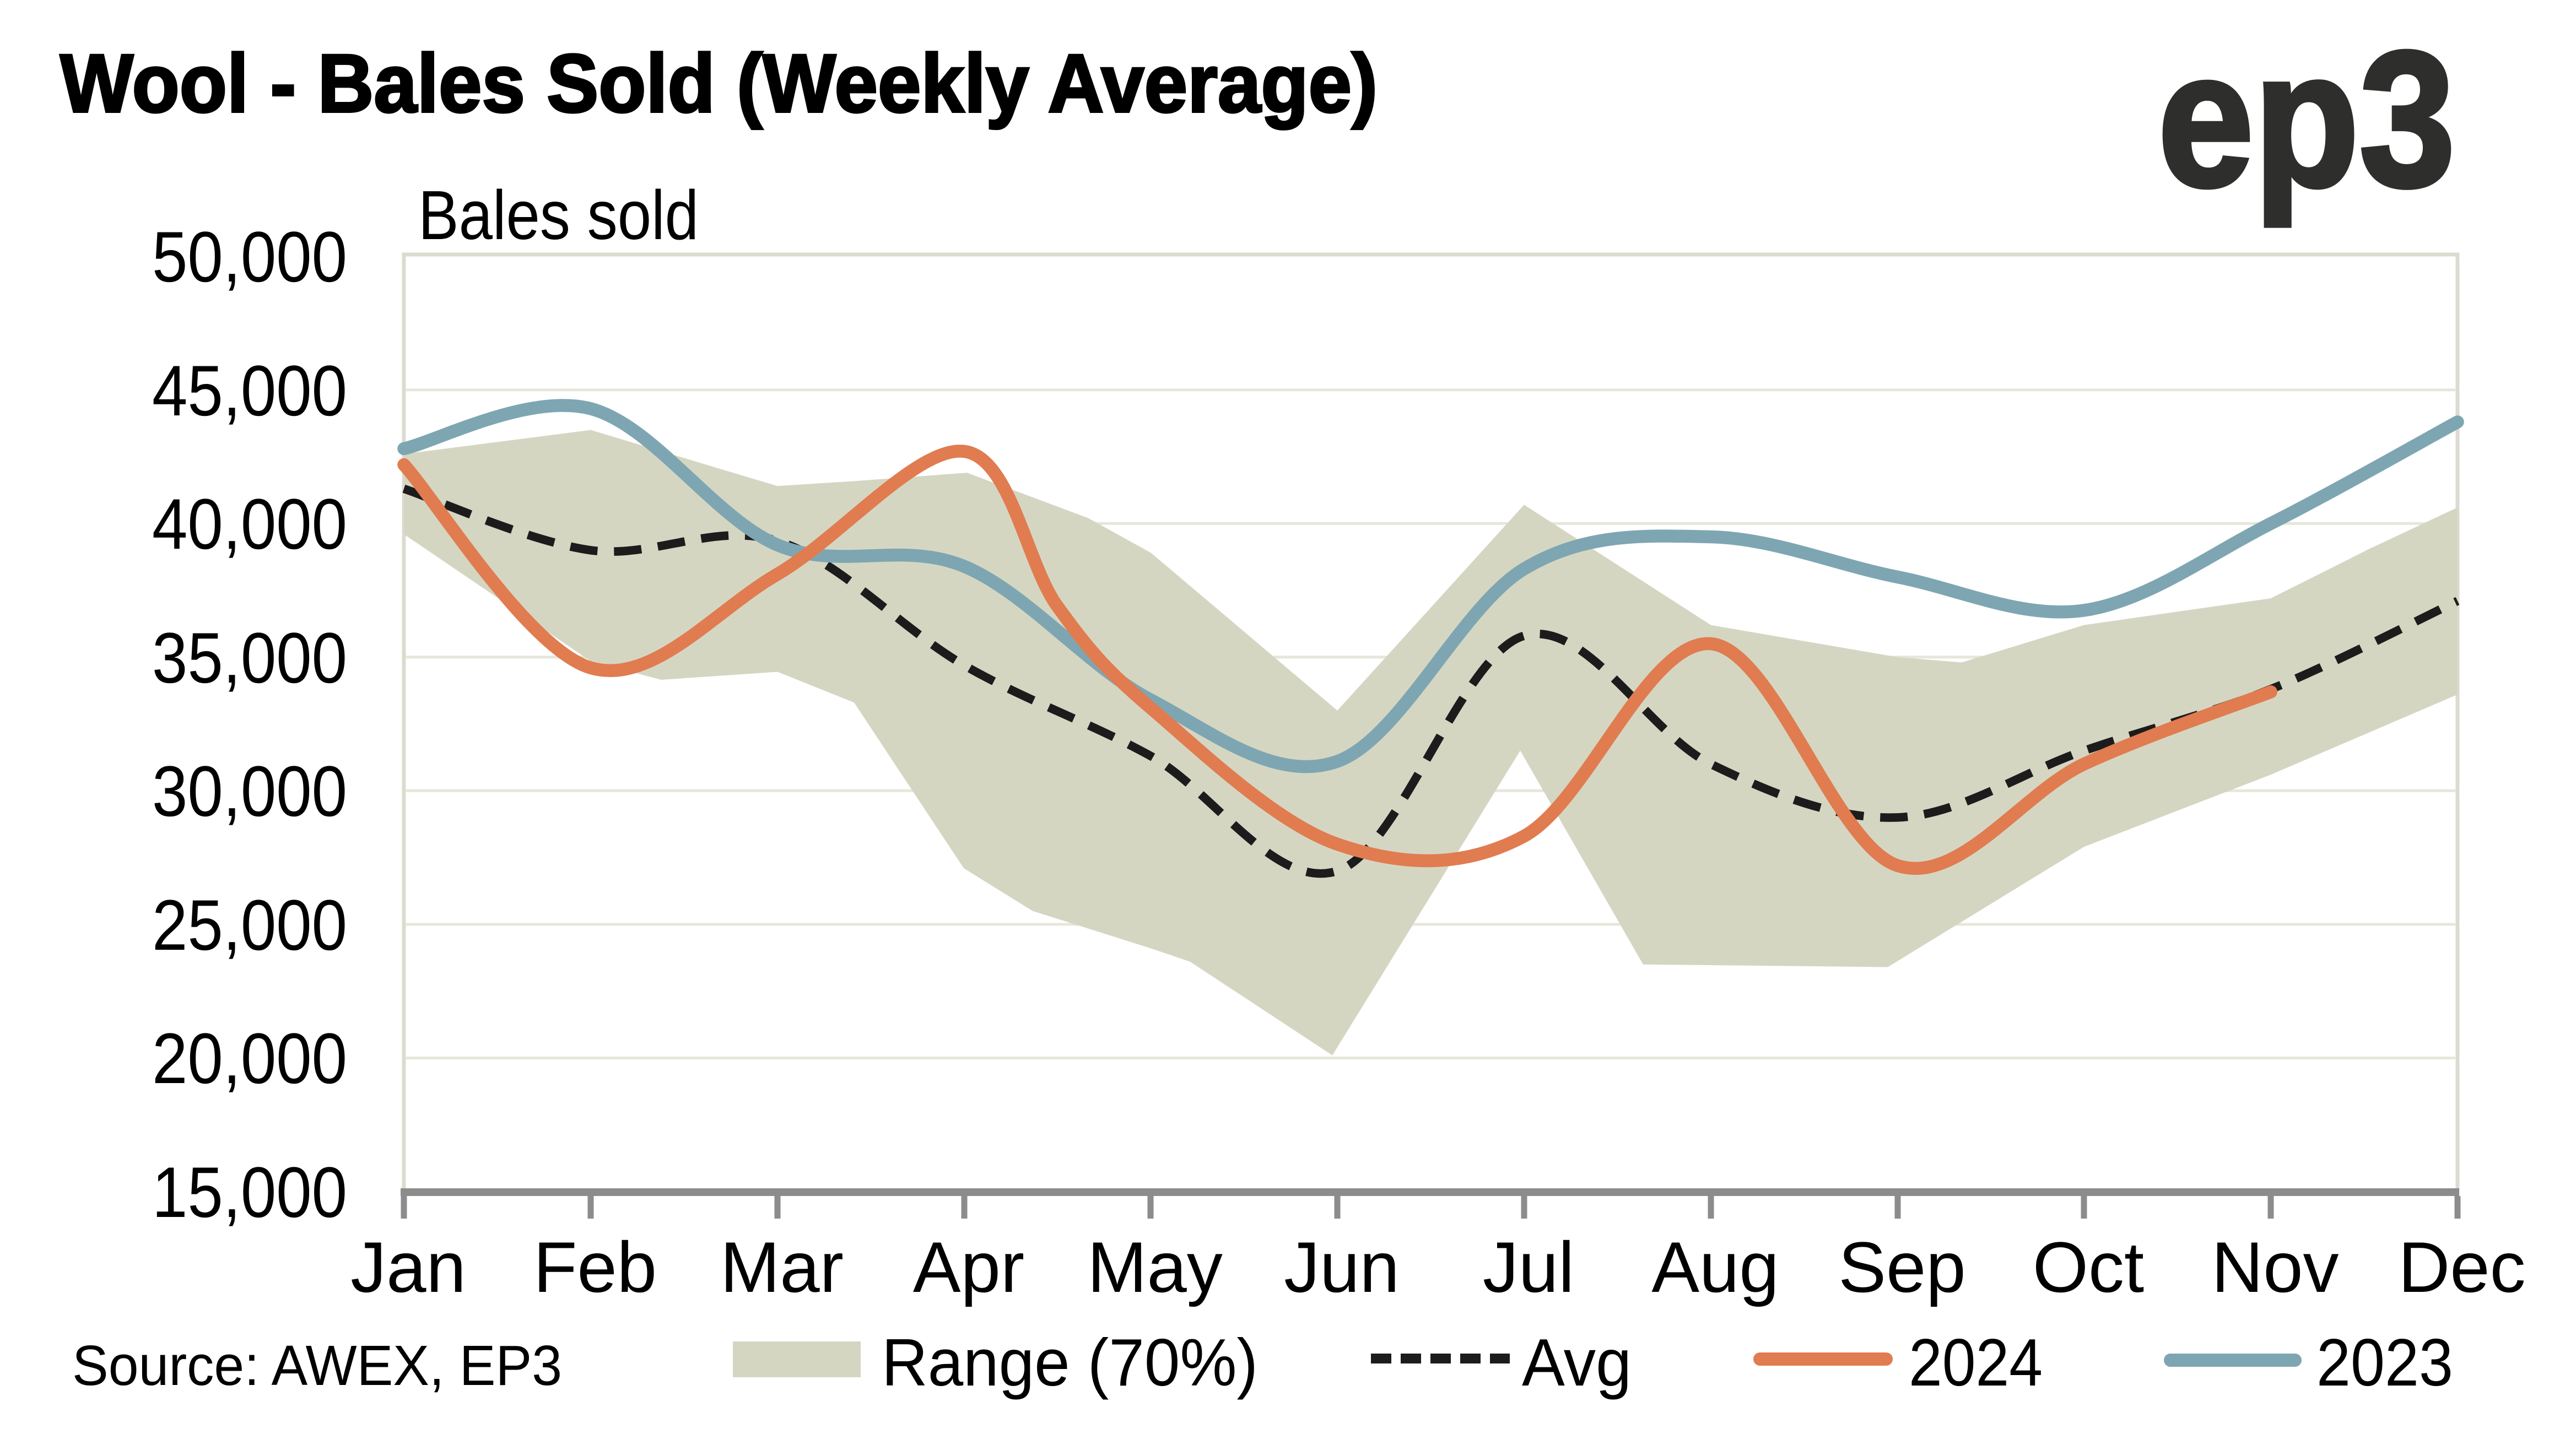  What do you see at coordinates (249, 791) in the screenshot?
I see `svg-text: 30,000` at bounding box center [249, 791].